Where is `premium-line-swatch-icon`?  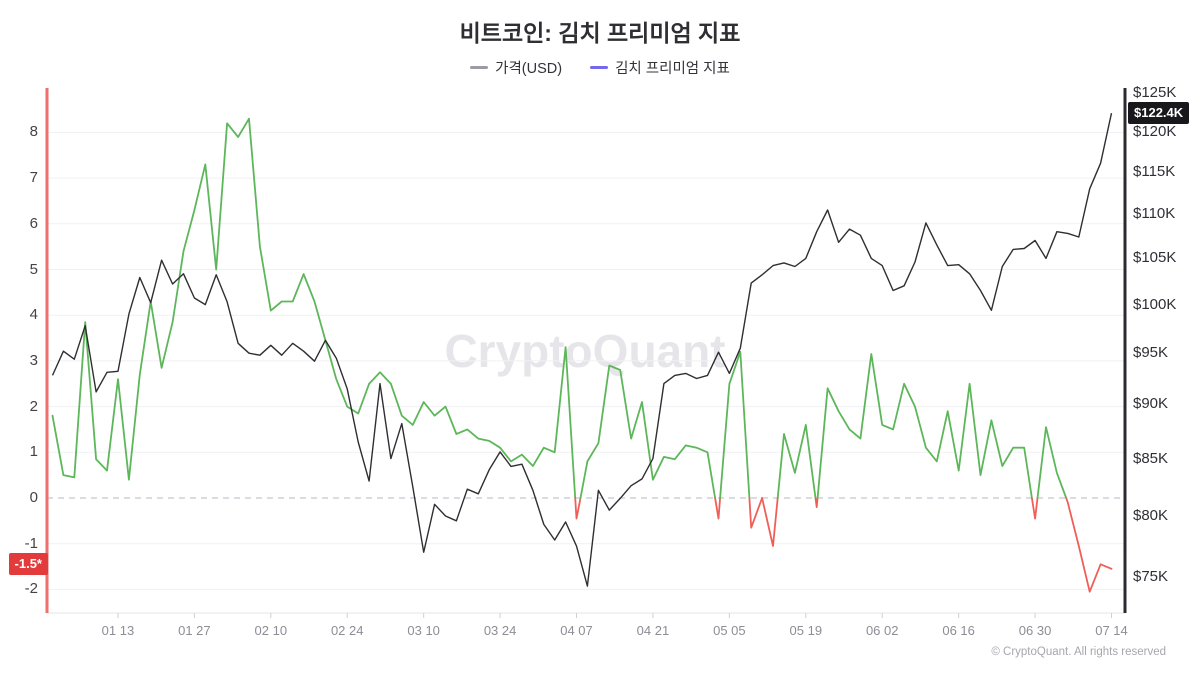
premium-line-swatch-icon is located at coordinates (599, 67).